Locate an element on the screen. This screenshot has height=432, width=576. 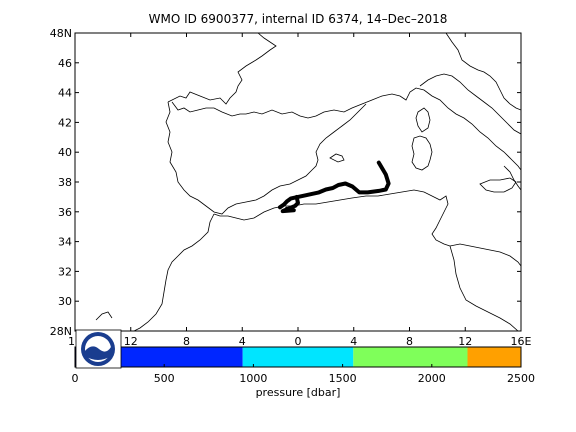
lat-tick-label: 36 is located at coordinates (65, 212).